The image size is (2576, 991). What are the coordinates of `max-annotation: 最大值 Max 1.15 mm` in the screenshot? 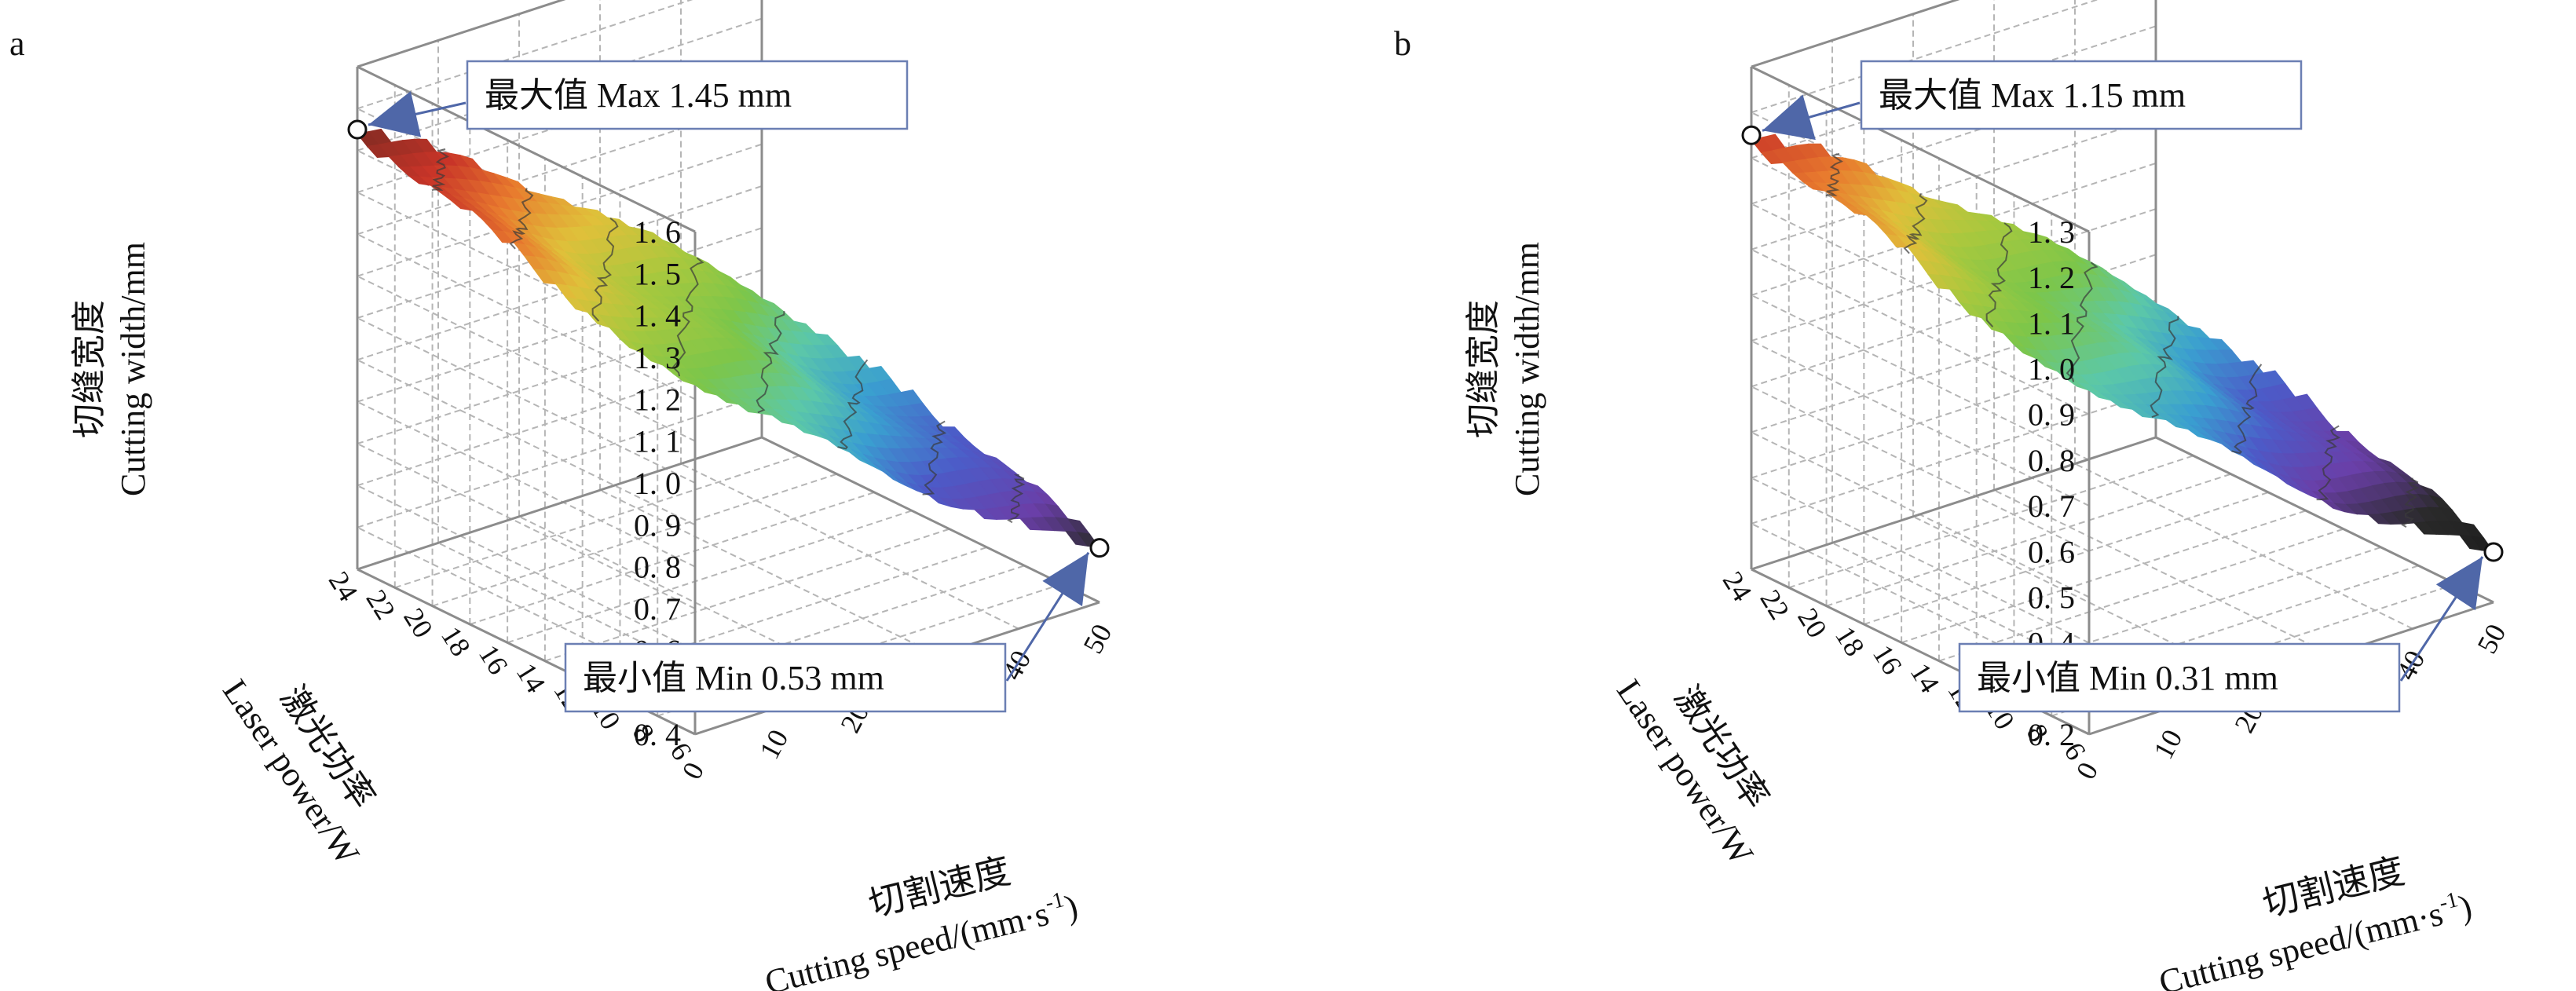 It's located at (2022, 102).